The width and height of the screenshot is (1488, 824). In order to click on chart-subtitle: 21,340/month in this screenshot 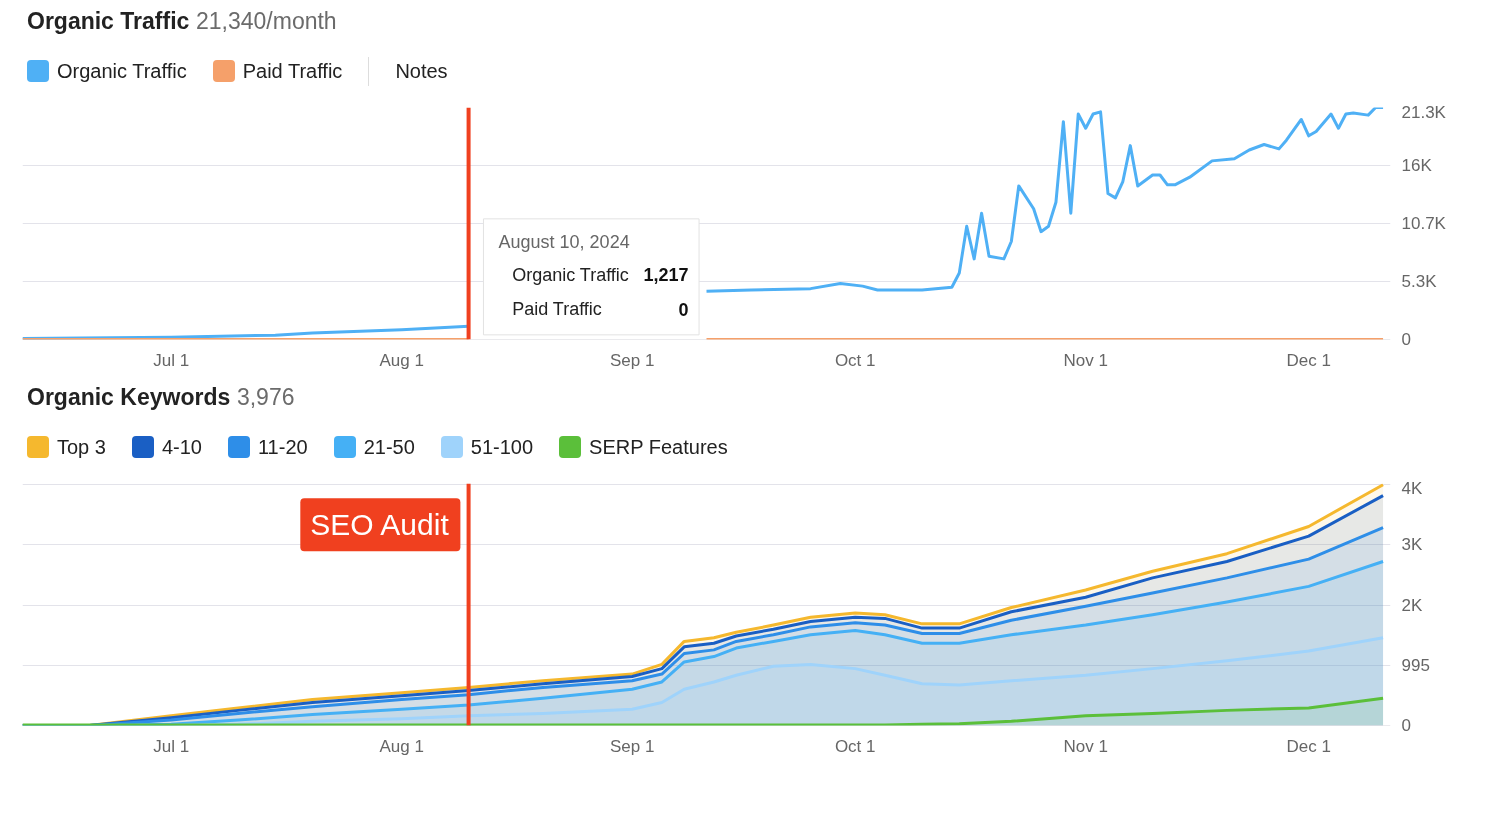, I will do `click(266, 21)`.